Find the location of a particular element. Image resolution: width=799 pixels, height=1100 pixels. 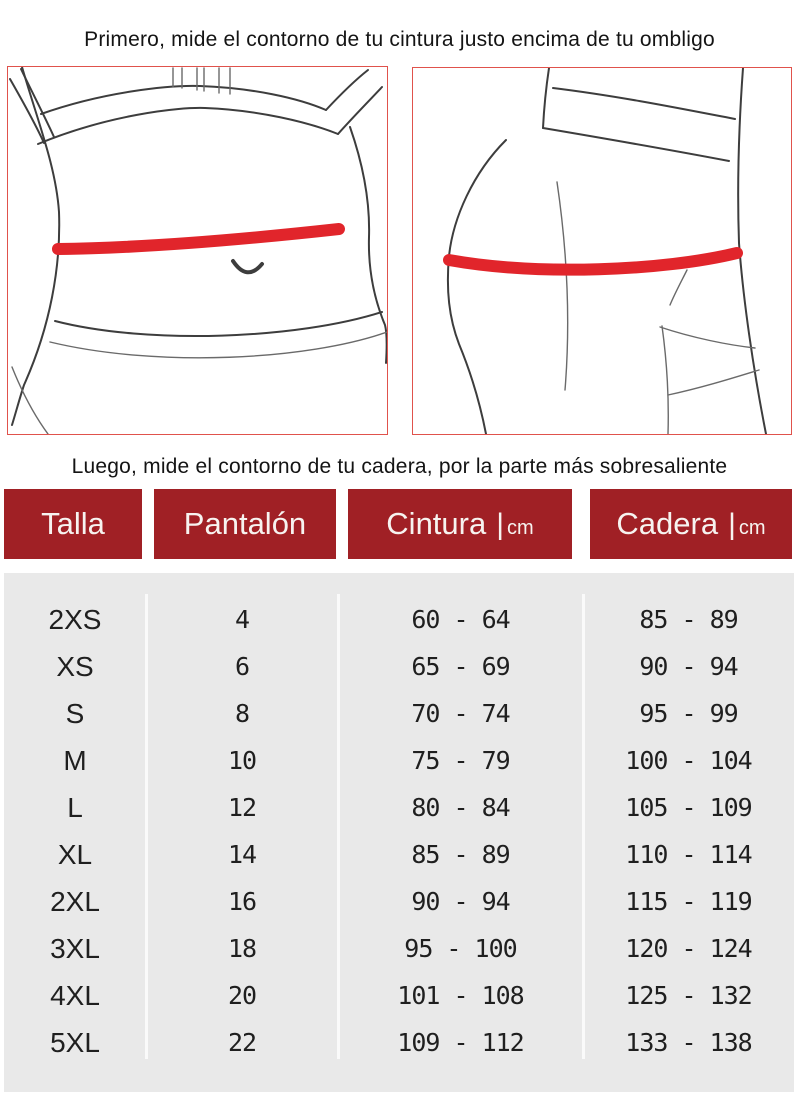

table-cell: 109 - 112 is located at coordinates (460, 1042).